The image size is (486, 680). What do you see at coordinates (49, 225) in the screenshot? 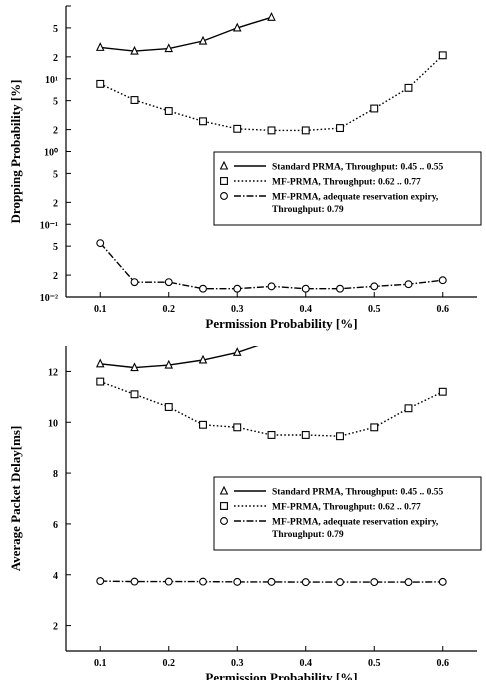
I see `y-tick-label: 10⁻¹` at bounding box center [49, 225].